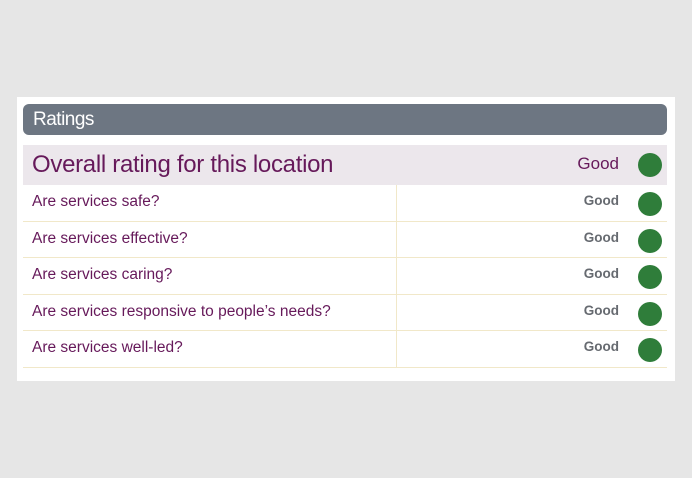 Image resolution: width=692 pixels, height=478 pixels. I want to click on rating-row-caring: Are services caring? Good, so click(345, 276).